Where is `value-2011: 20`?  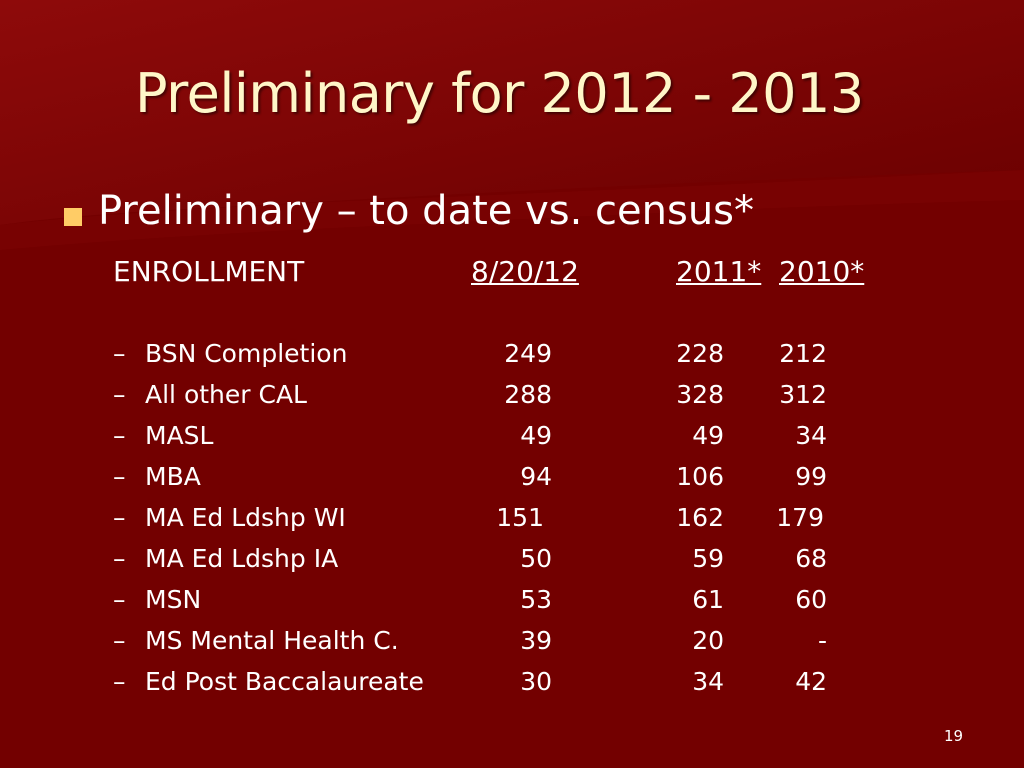
value-2011: 20 is located at coordinates (708, 640).